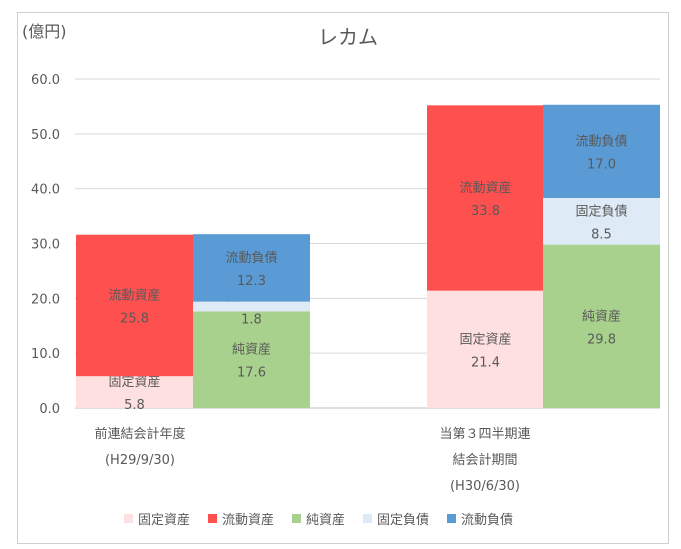 The width and height of the screenshot is (681, 549). Describe the element at coordinates (134, 405) in the screenshot. I see `data-label-value: 5.8` at that location.